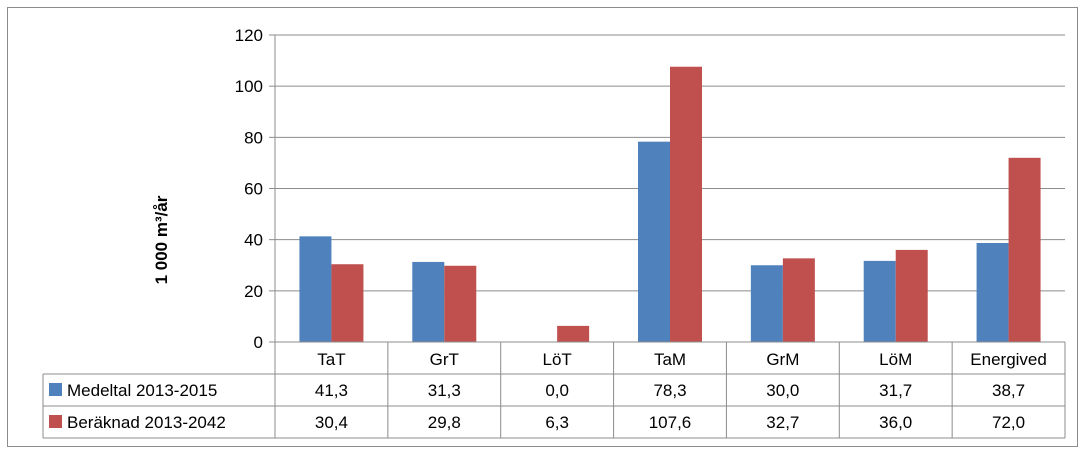  What do you see at coordinates (258, 342) in the screenshot?
I see `y-tick-label: 0` at bounding box center [258, 342].